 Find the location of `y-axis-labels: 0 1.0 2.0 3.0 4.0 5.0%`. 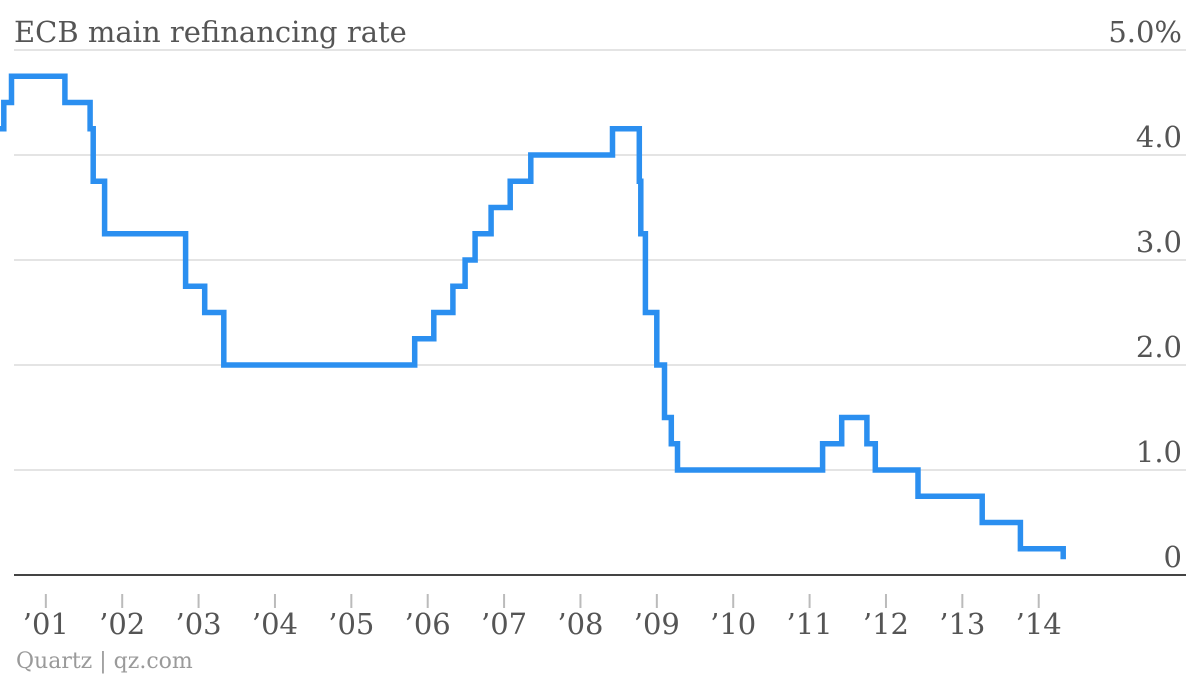

y-axis-labels: 0 1.0 2.0 3.0 4.0 5.0% is located at coordinates (1145, 294).